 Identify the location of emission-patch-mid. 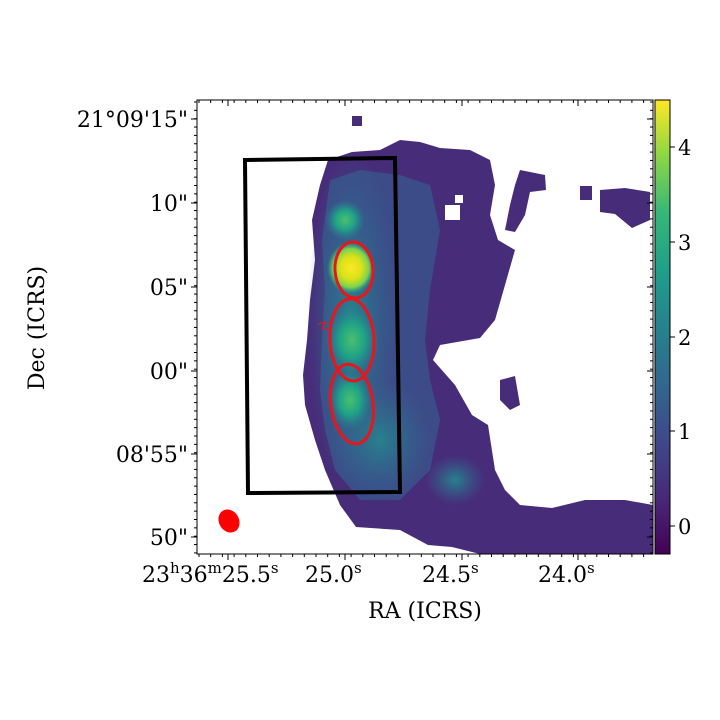
(510, 393).